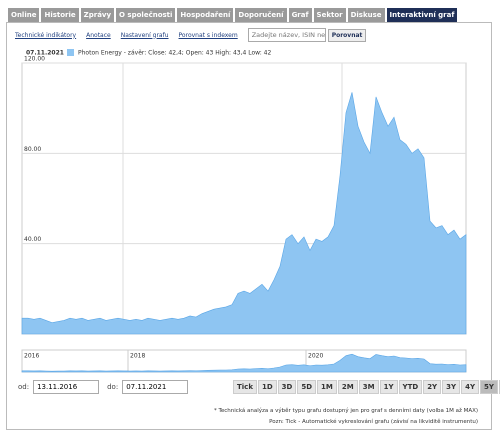 This screenshot has width=500, height=436. Describe the element at coordinates (451, 387) in the screenshot. I see `range-button: 3Y` at that location.